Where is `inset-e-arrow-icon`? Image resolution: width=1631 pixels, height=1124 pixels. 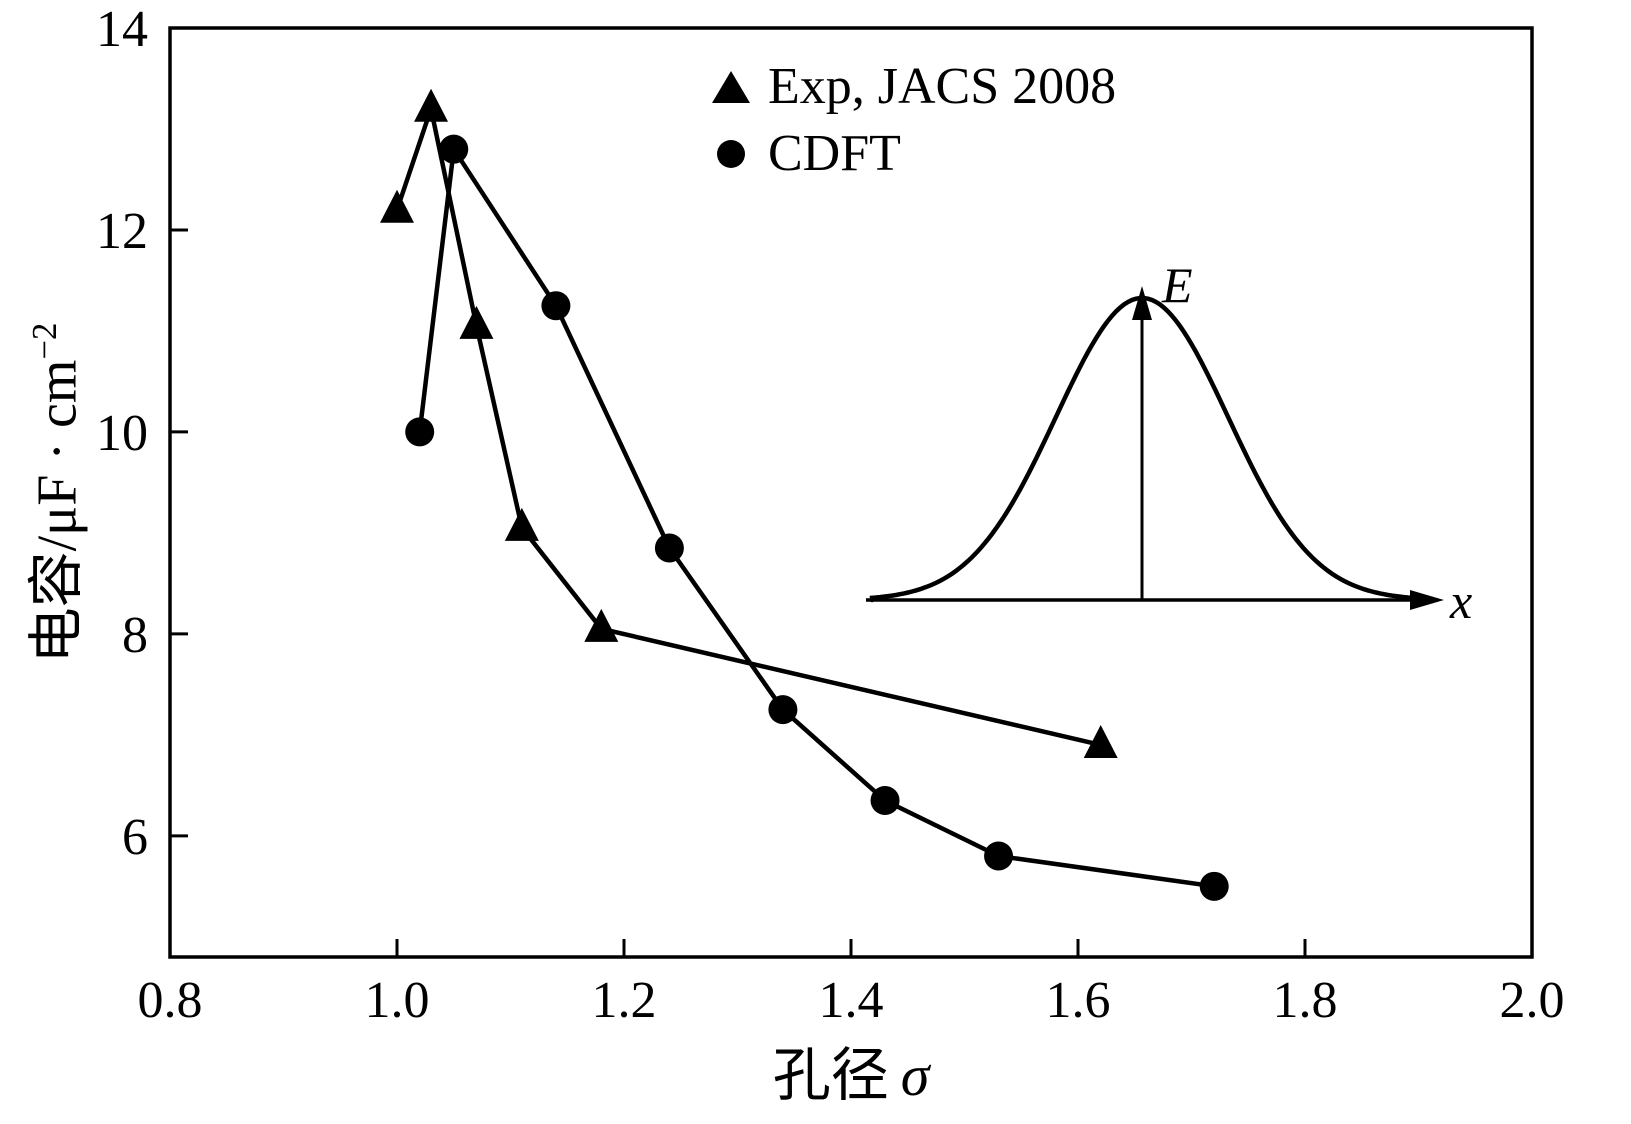 inset-e-arrow-icon is located at coordinates (1142, 303).